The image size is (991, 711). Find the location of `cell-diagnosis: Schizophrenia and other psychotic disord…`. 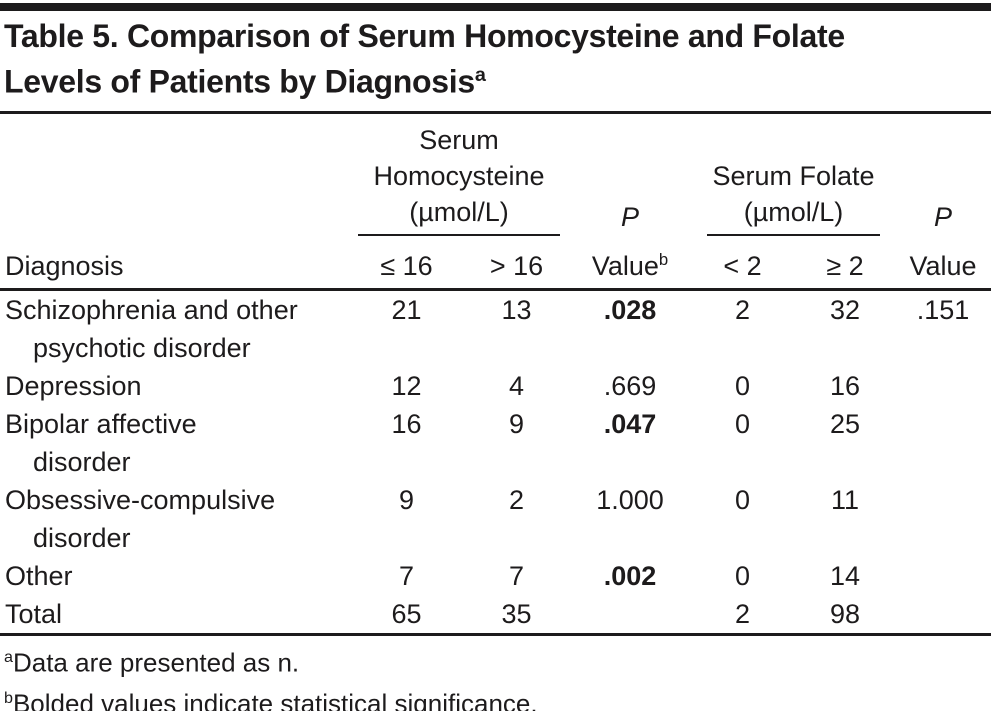

cell-diagnosis: Schizophrenia and other psychotic disord… is located at coordinates (151, 328).